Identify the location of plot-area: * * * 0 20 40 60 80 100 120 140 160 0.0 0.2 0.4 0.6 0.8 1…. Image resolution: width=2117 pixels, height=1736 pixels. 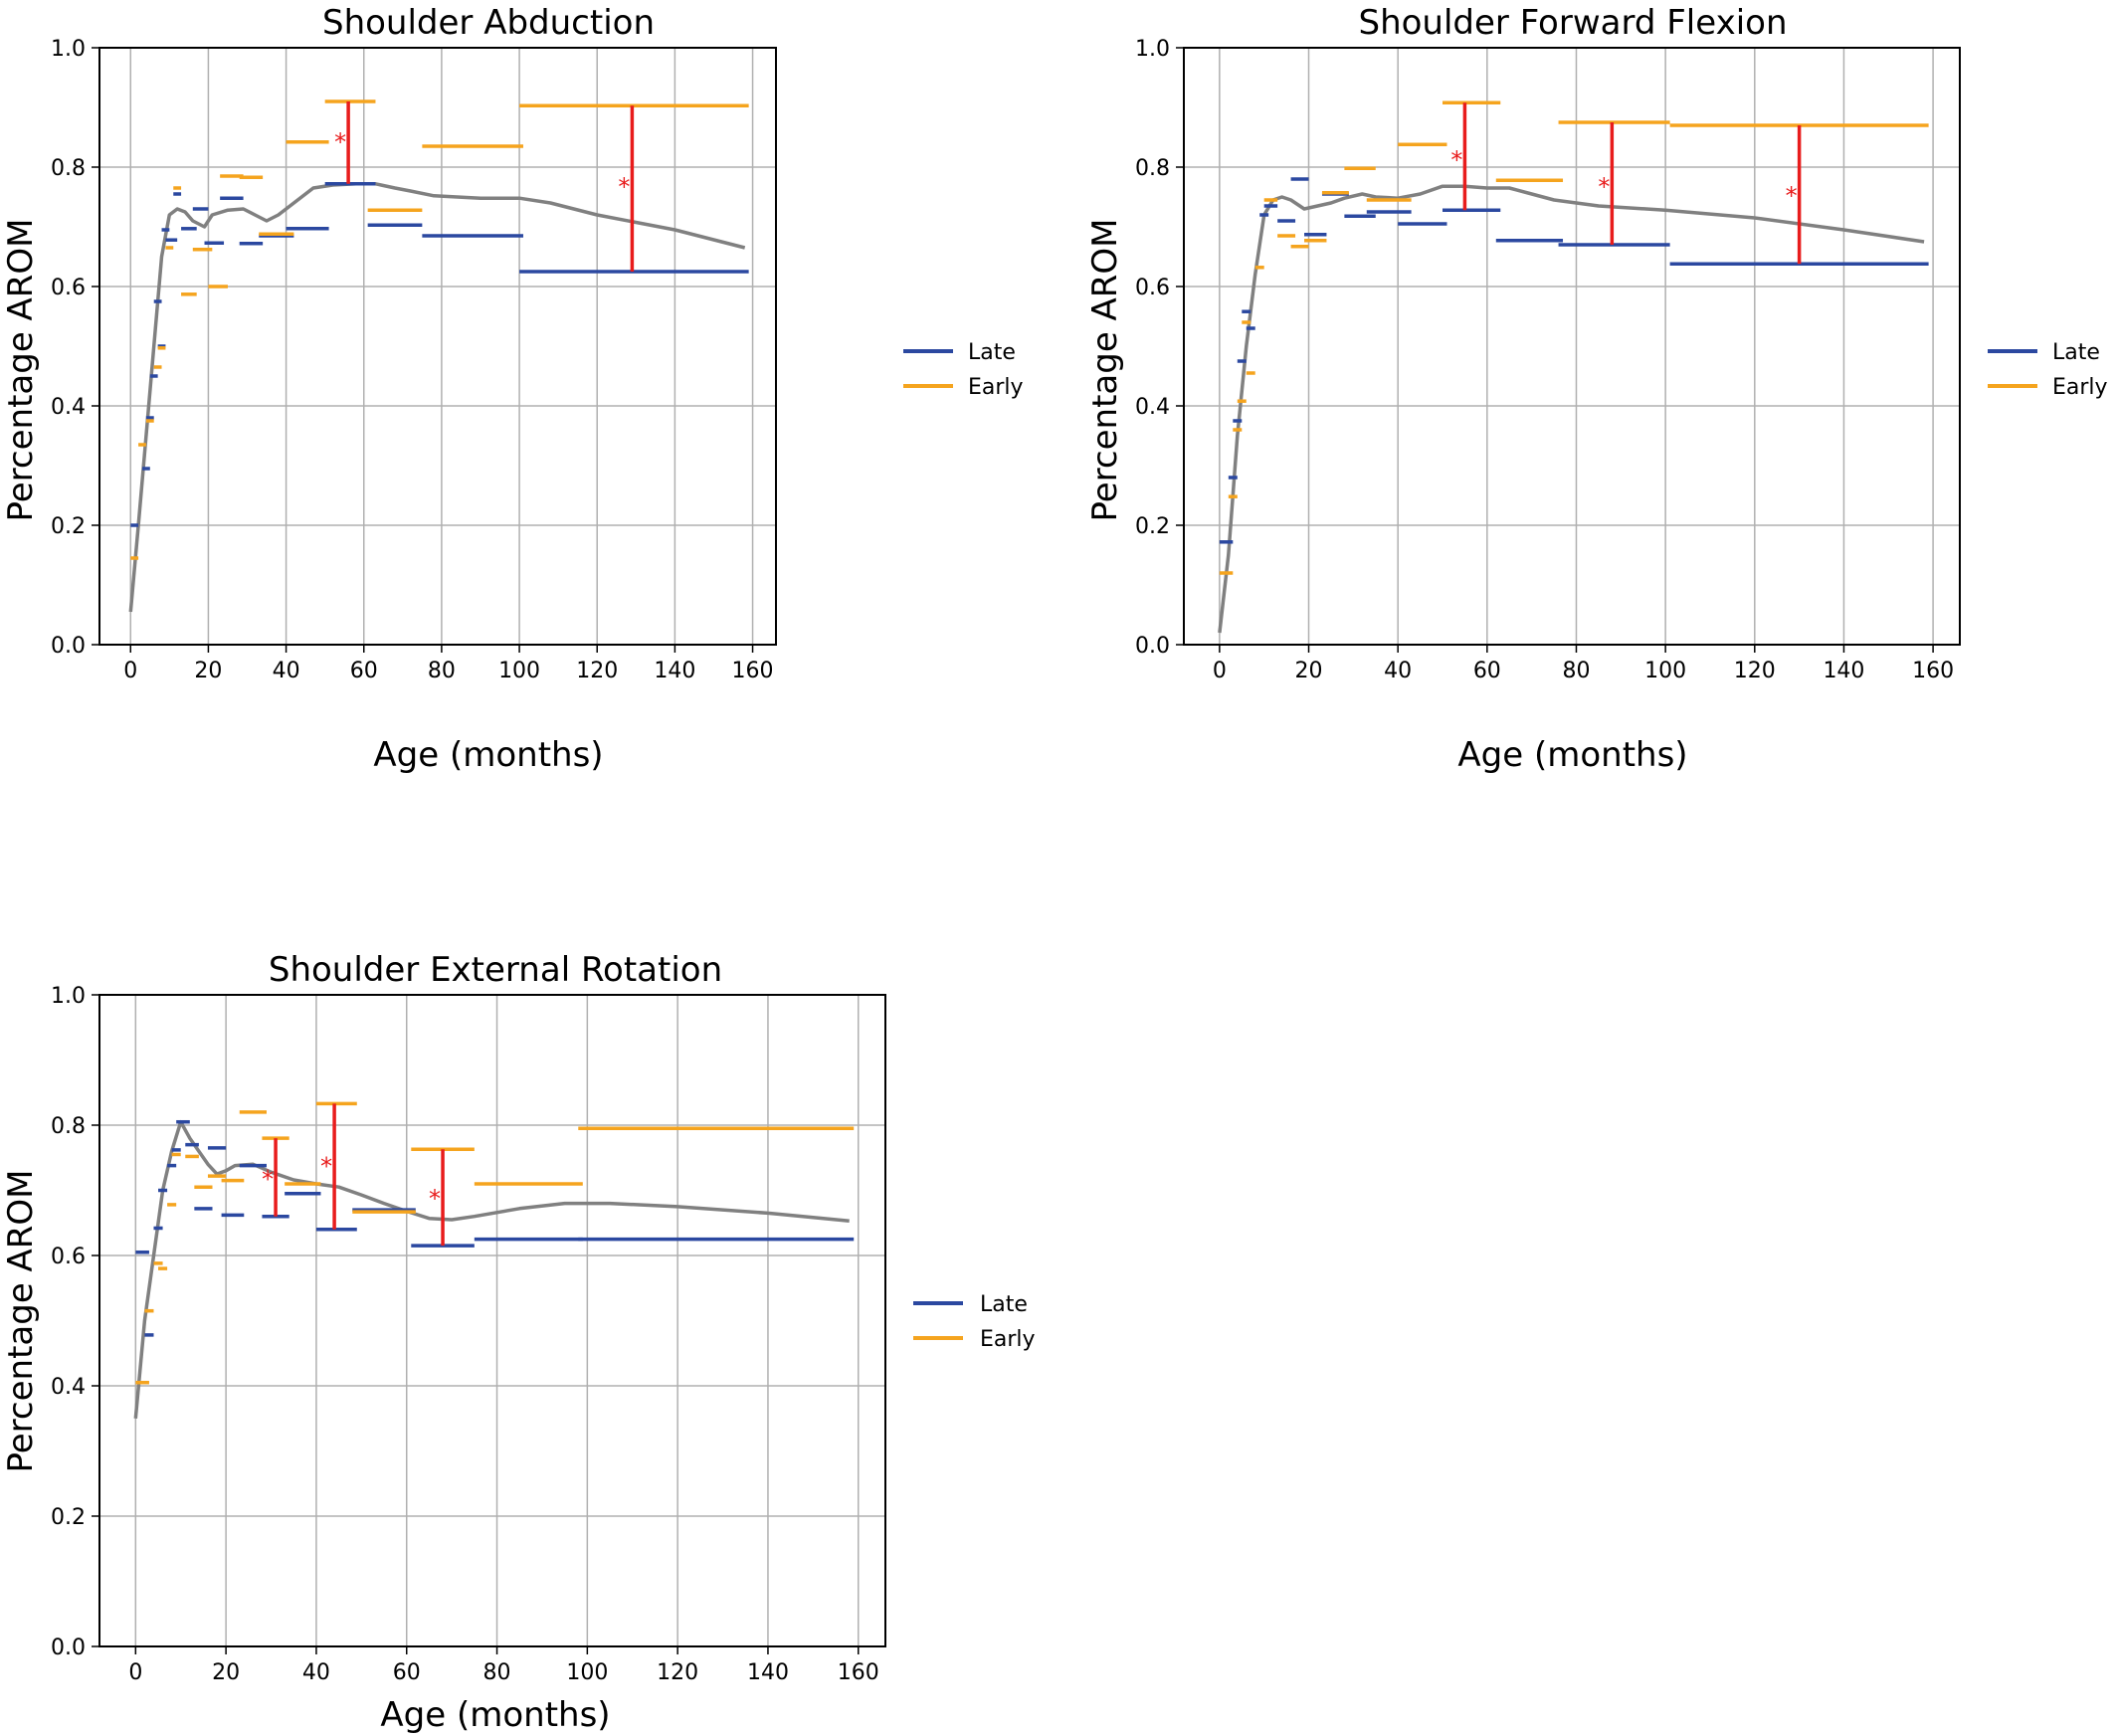
(1548, 360).